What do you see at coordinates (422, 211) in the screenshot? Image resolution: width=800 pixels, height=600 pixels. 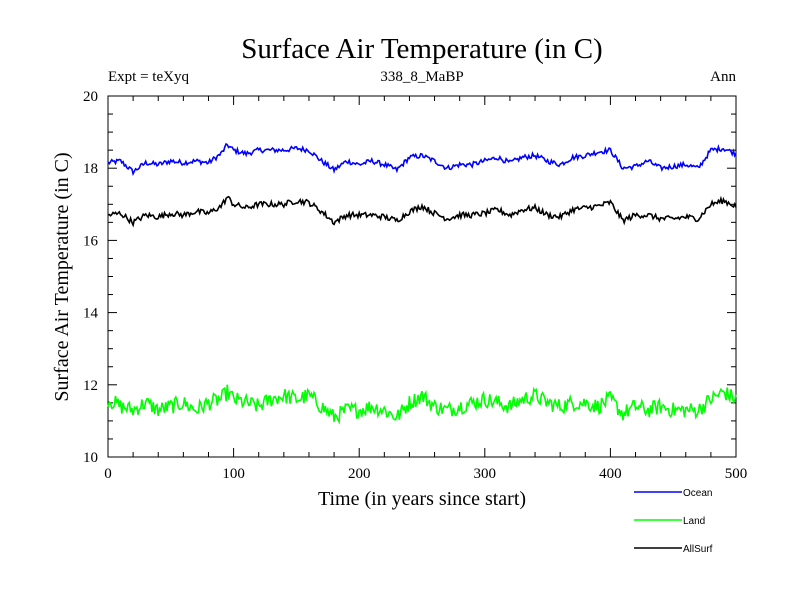 I see `series-line-allsurf` at bounding box center [422, 211].